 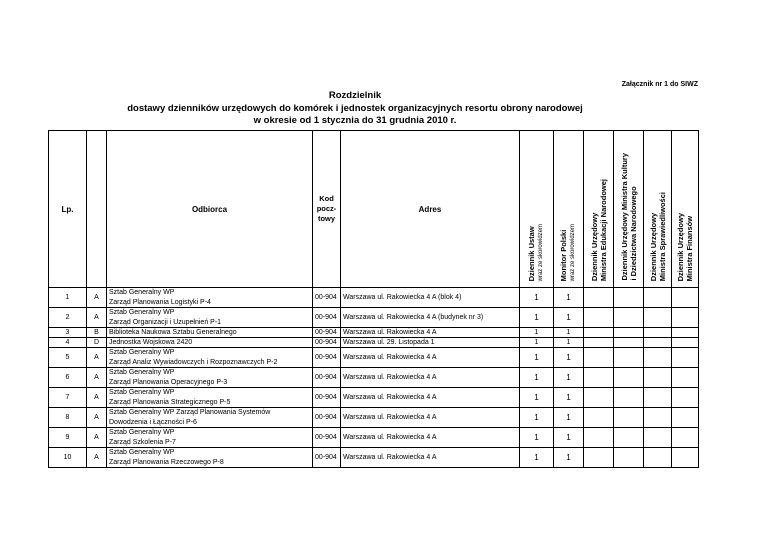 I want to click on cell-address: Warszawa ul. 29. Listopada 1, so click(x=430, y=342).